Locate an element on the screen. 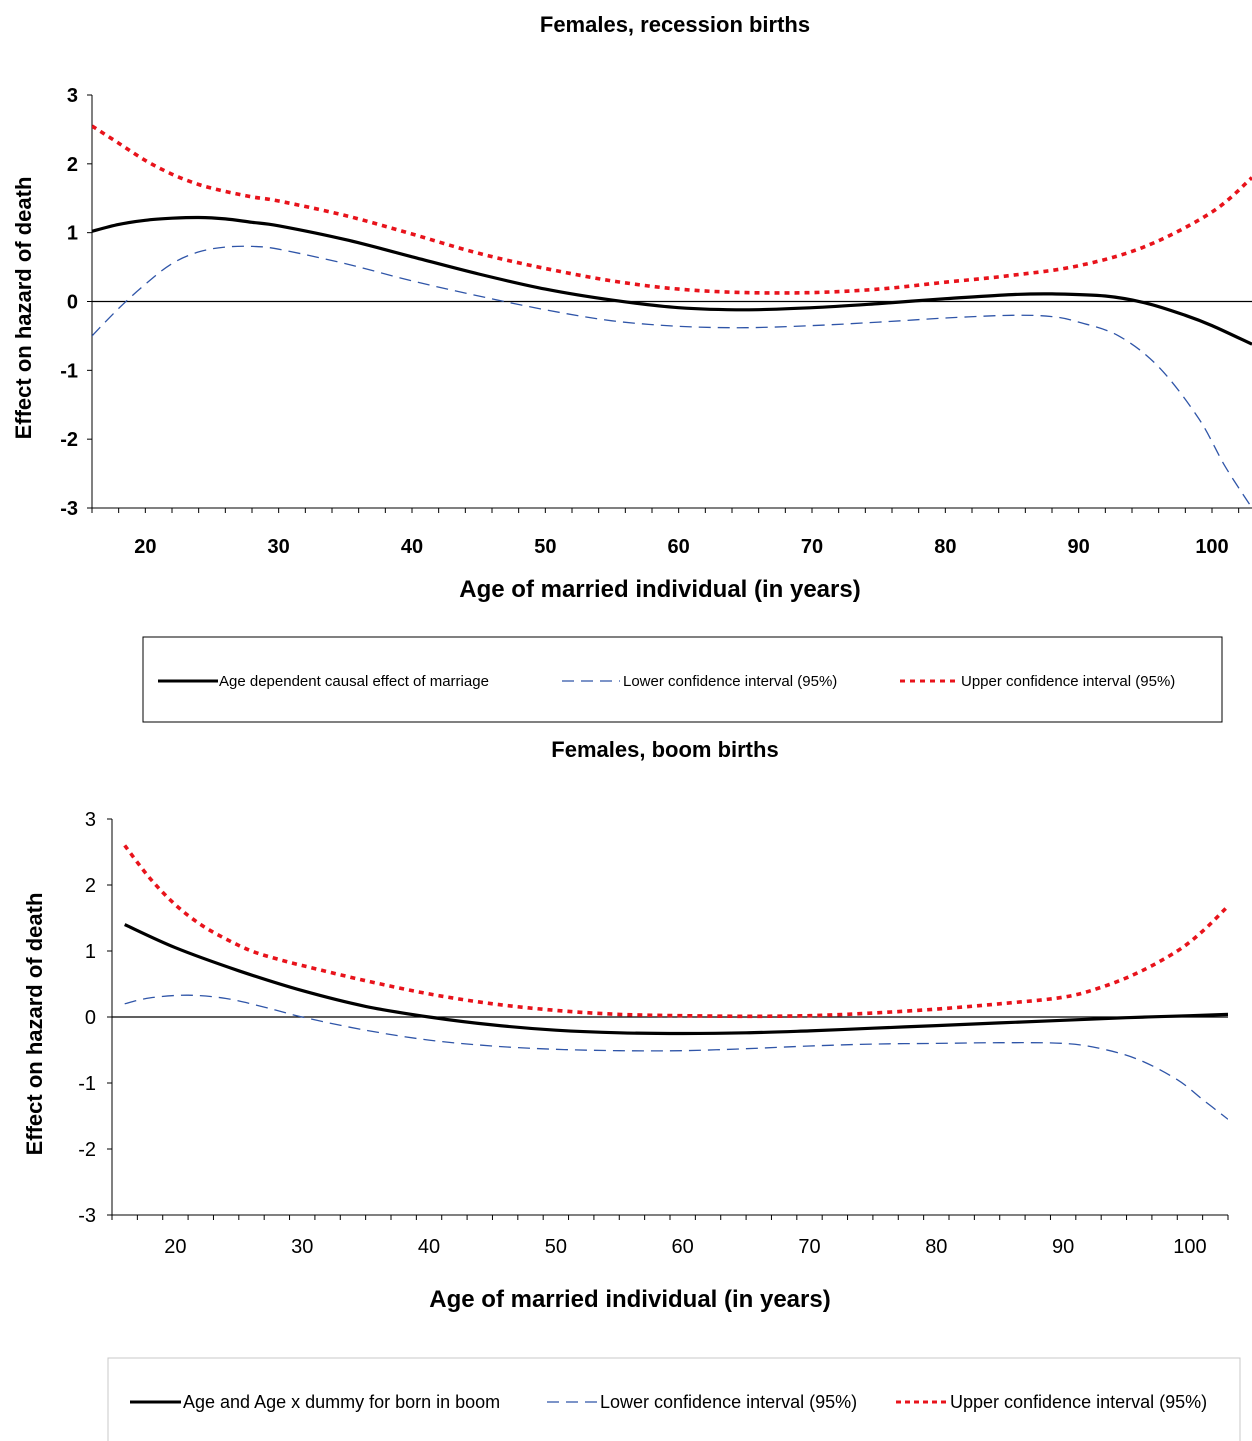  chart1-title: Females, recession births is located at coordinates (675, 24).